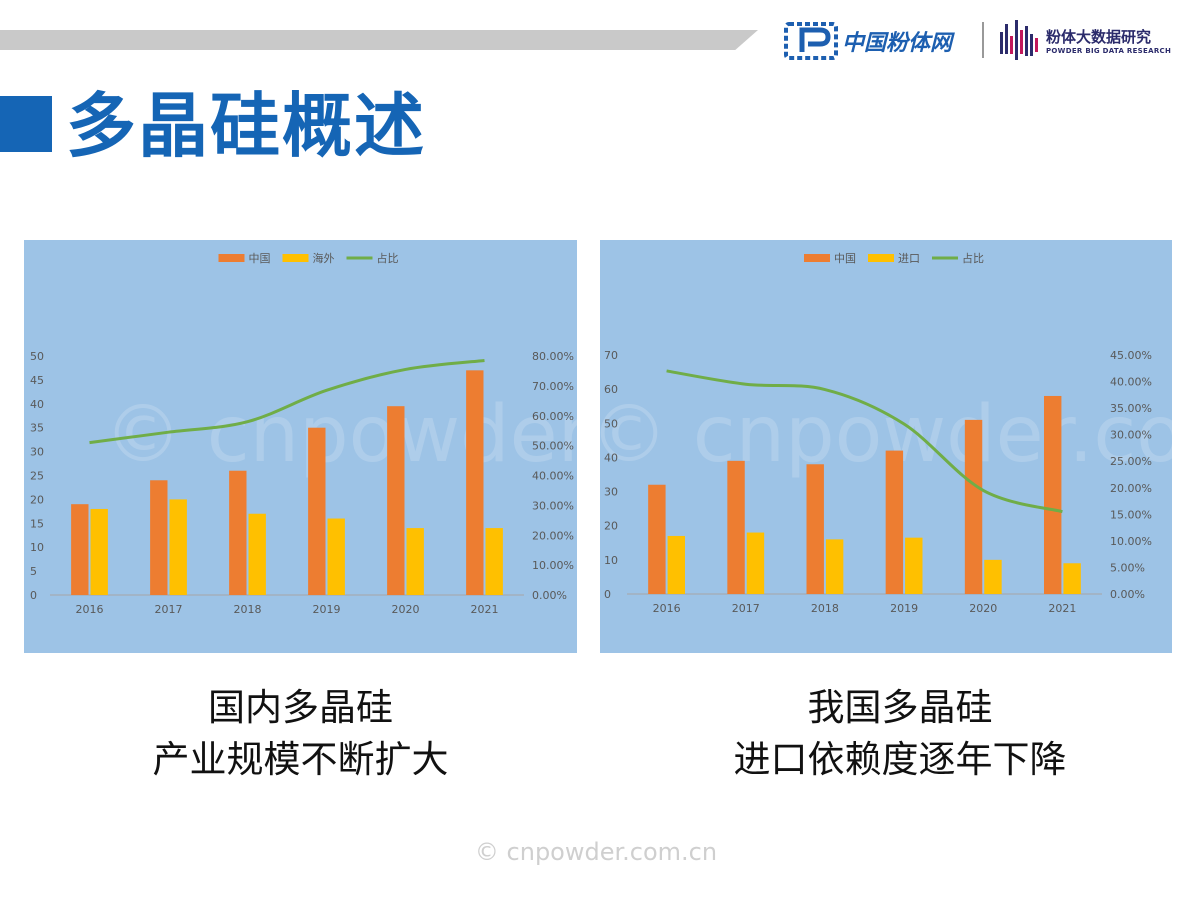  Describe the element at coordinates (324, 258) in the screenshot. I see `legend-label: 海外` at that location.